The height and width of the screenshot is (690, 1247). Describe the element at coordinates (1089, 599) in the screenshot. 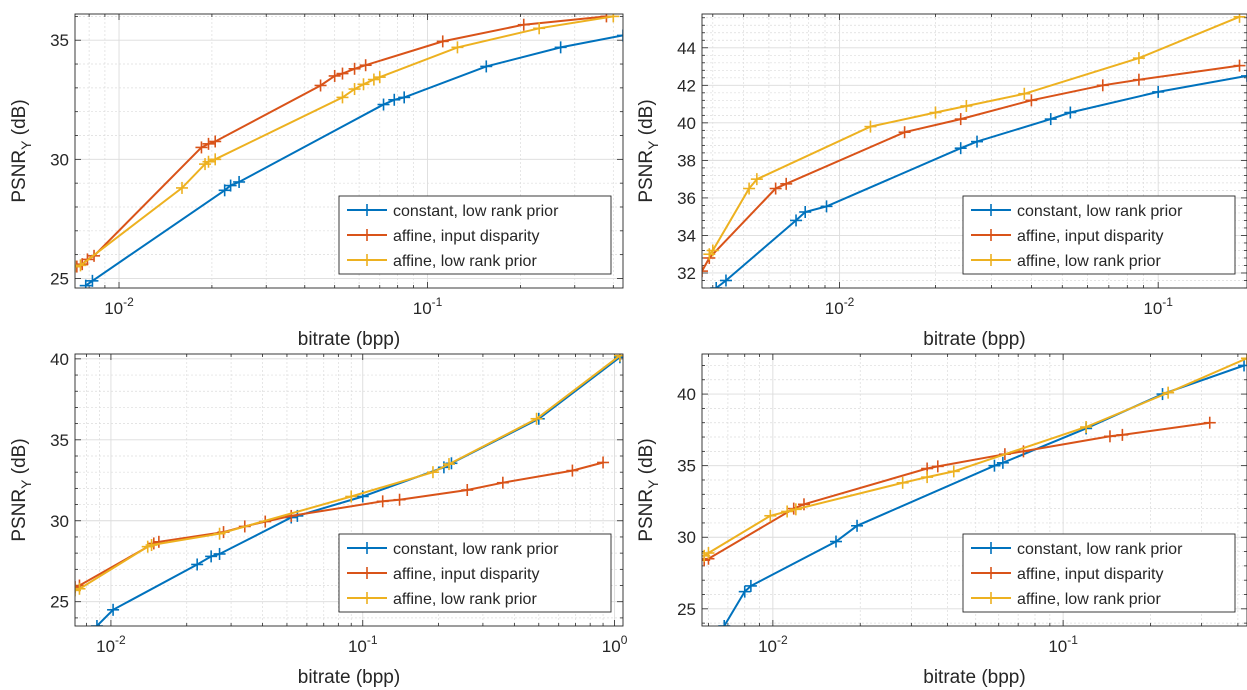

I see `legend-label: affine, low rank prior` at that location.